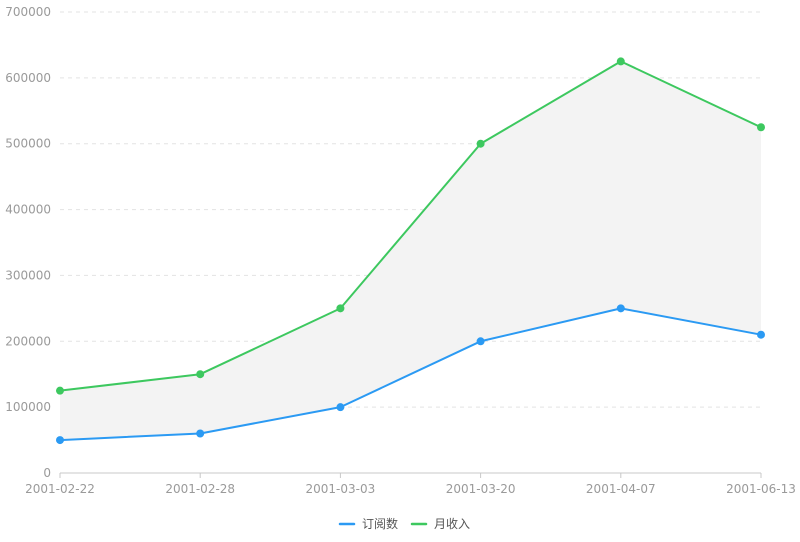 This screenshot has height=542, width=800. I want to click on y-tick-label: 300000, so click(28, 275).